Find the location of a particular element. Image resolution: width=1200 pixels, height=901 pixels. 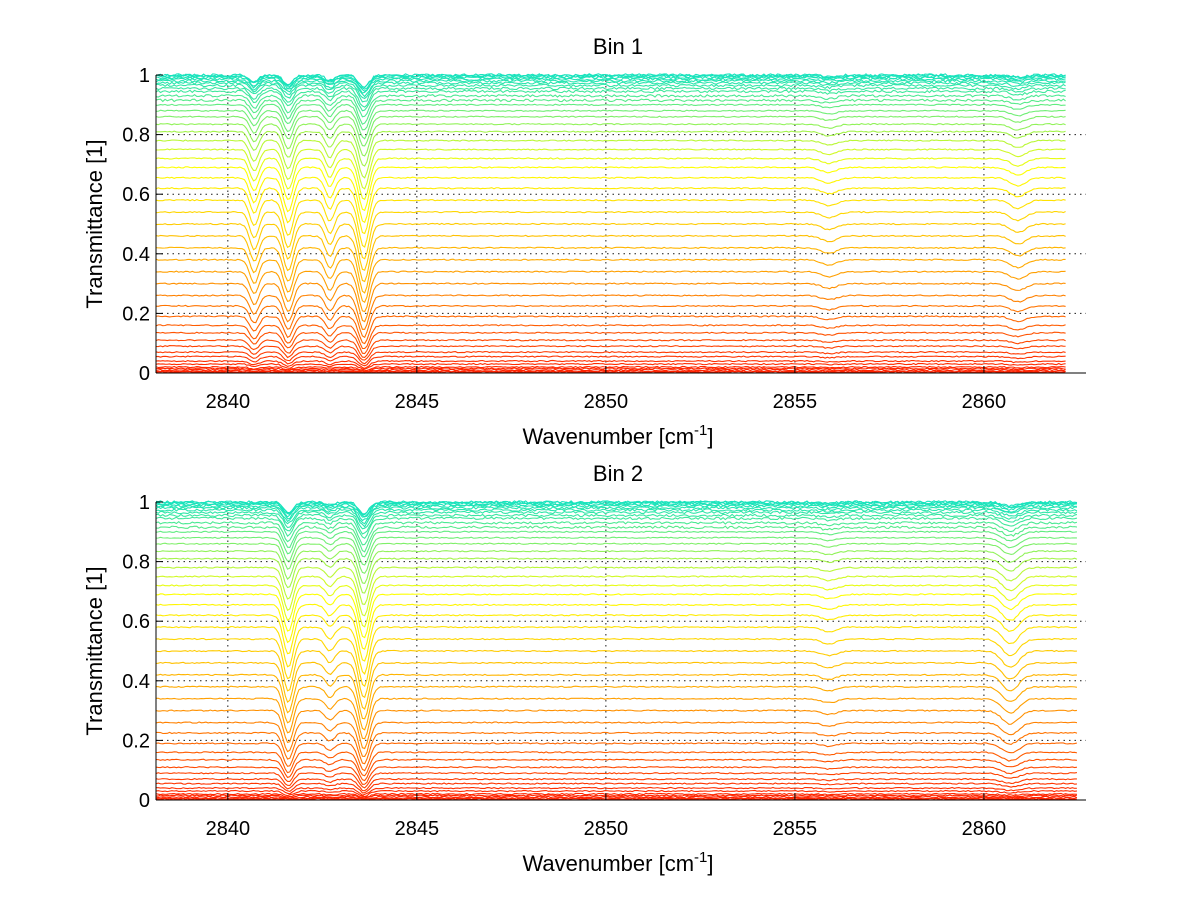

chart-title: Bin 2 is located at coordinates (618, 473).